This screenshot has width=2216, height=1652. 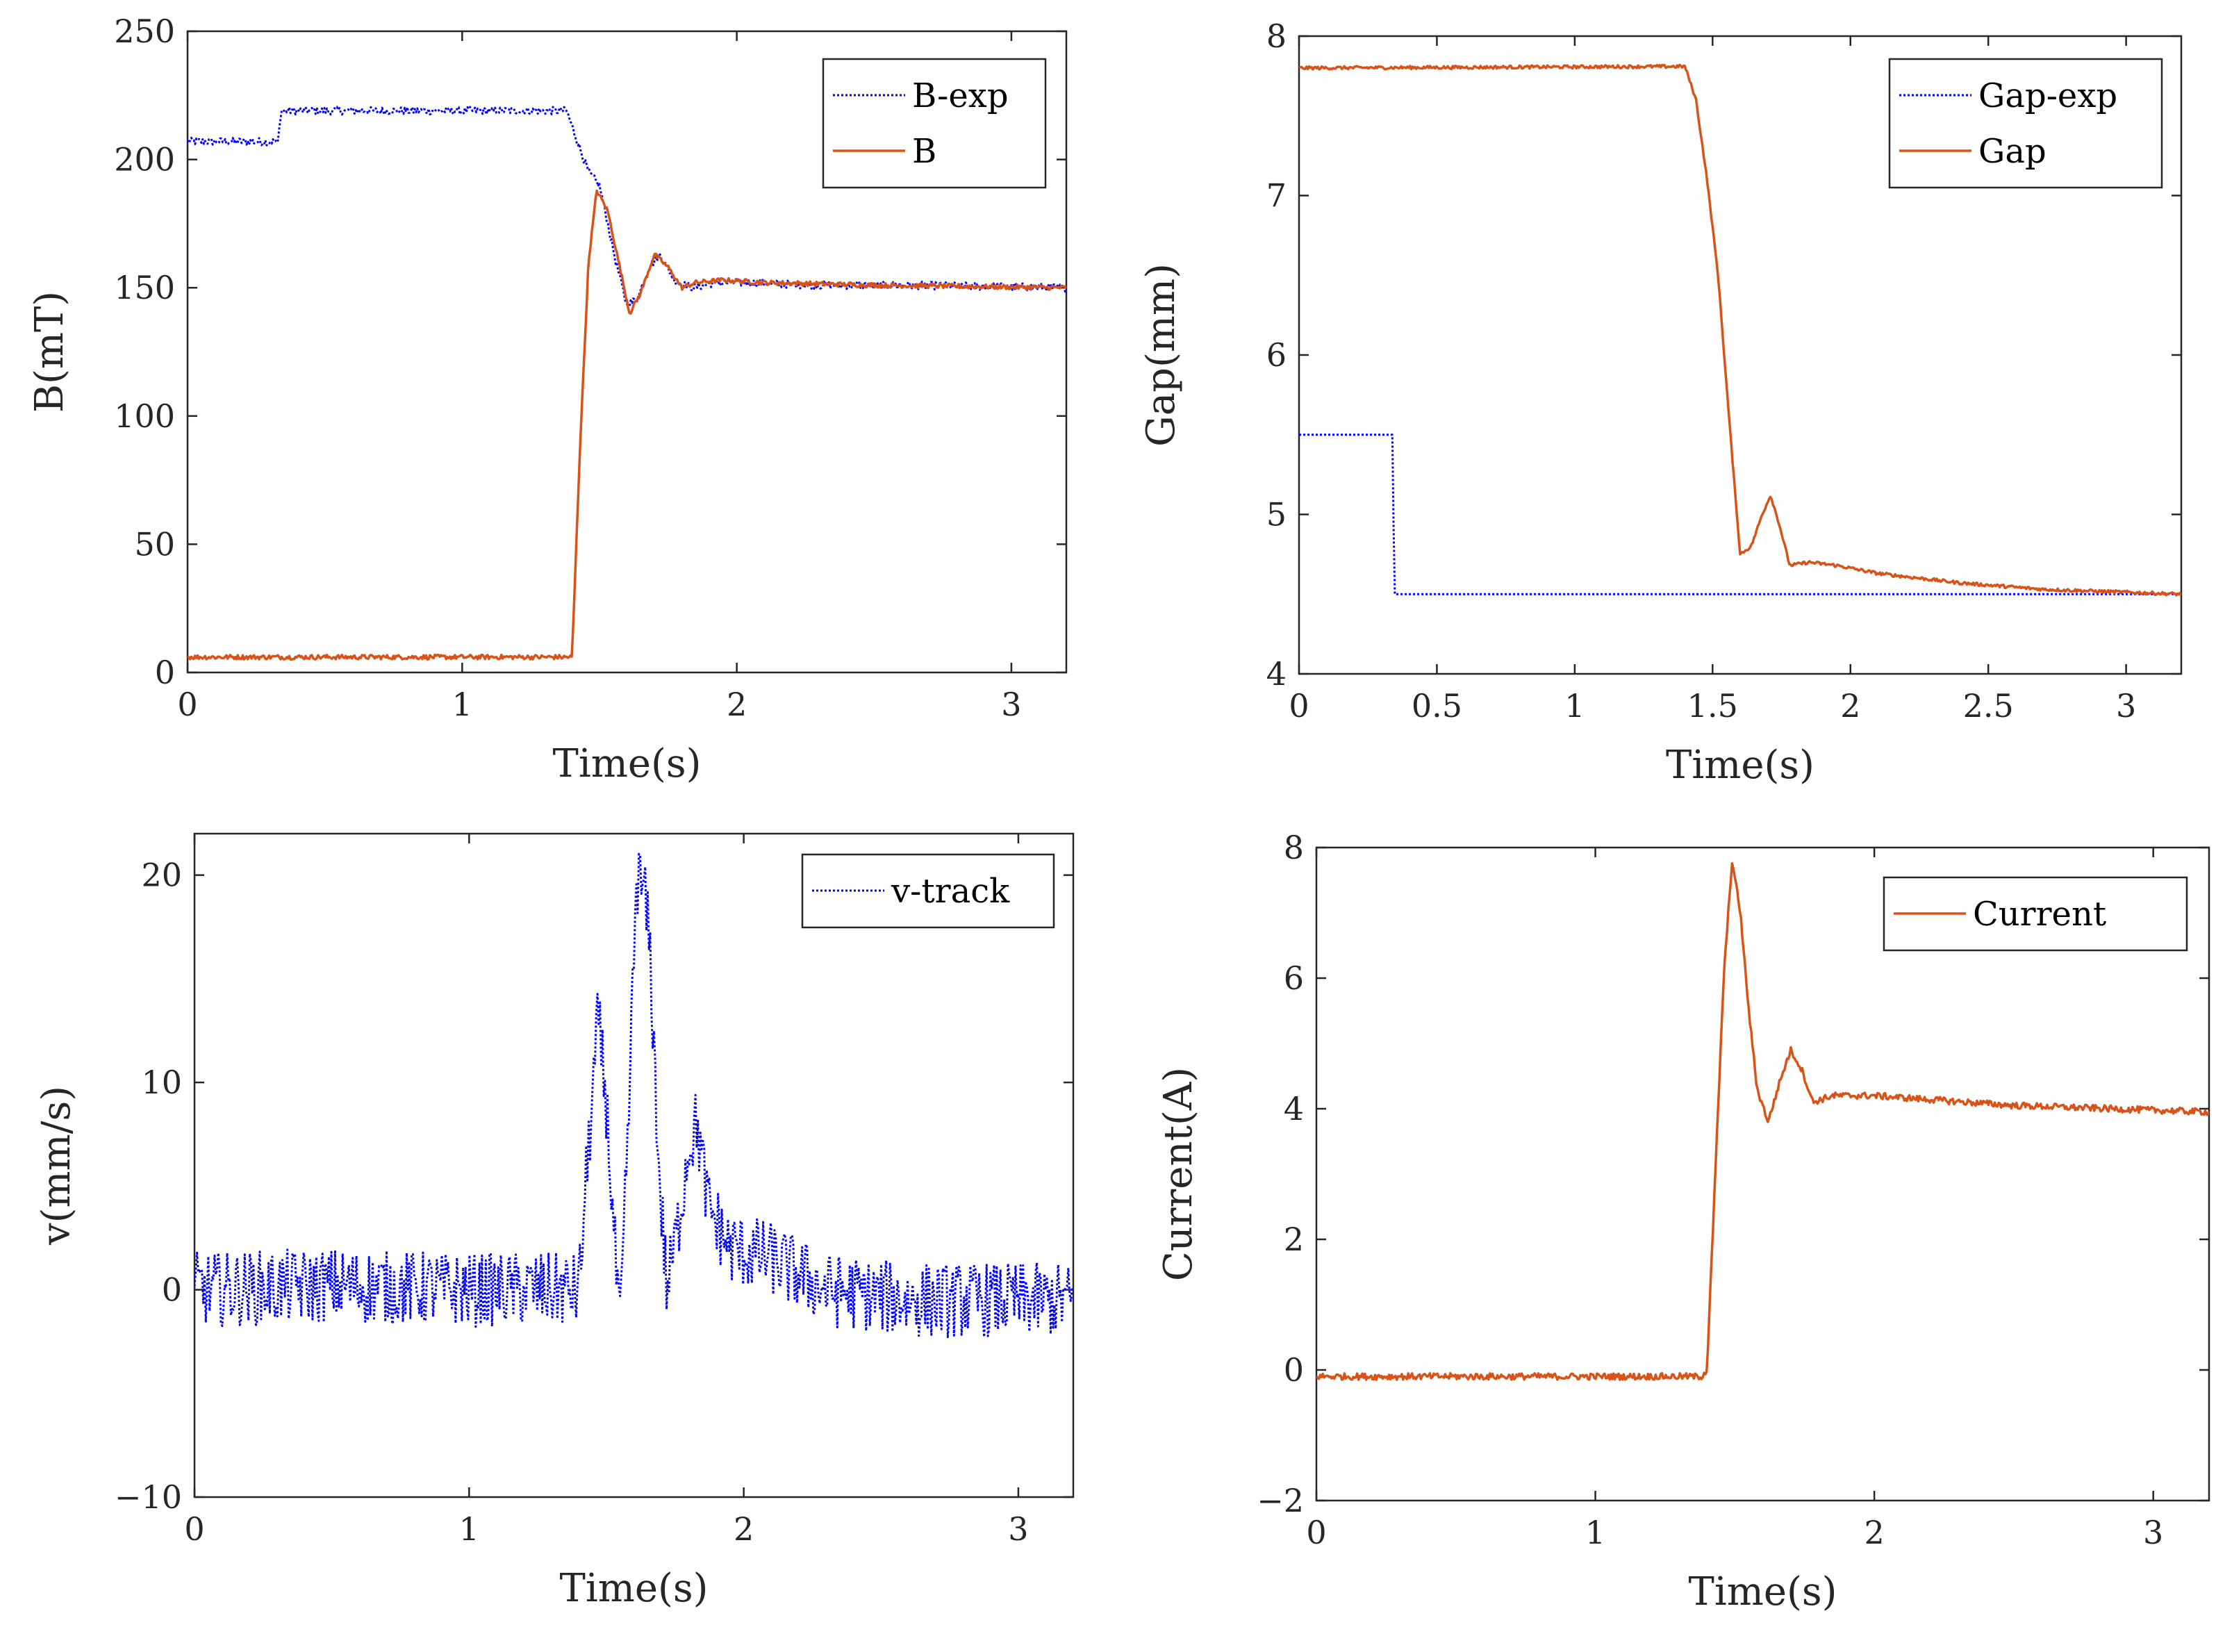 What do you see at coordinates (1989, 706) in the screenshot?
I see `x-tick-label: 2.5` at bounding box center [1989, 706].